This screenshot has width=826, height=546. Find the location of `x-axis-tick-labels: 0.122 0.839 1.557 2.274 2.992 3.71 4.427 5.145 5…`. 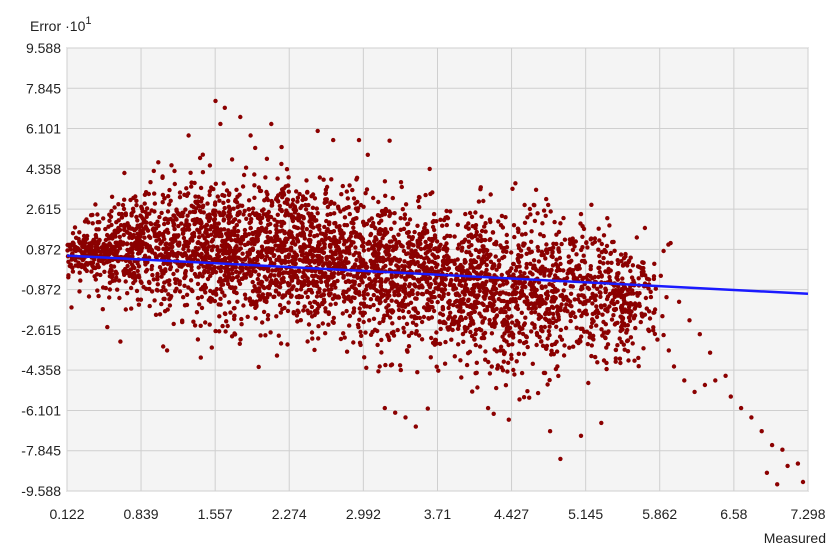

x-axis-tick-labels: 0.122 0.839 1.557 2.274 2.992 3.71 4.427 5.145 5… is located at coordinates (437, 514).